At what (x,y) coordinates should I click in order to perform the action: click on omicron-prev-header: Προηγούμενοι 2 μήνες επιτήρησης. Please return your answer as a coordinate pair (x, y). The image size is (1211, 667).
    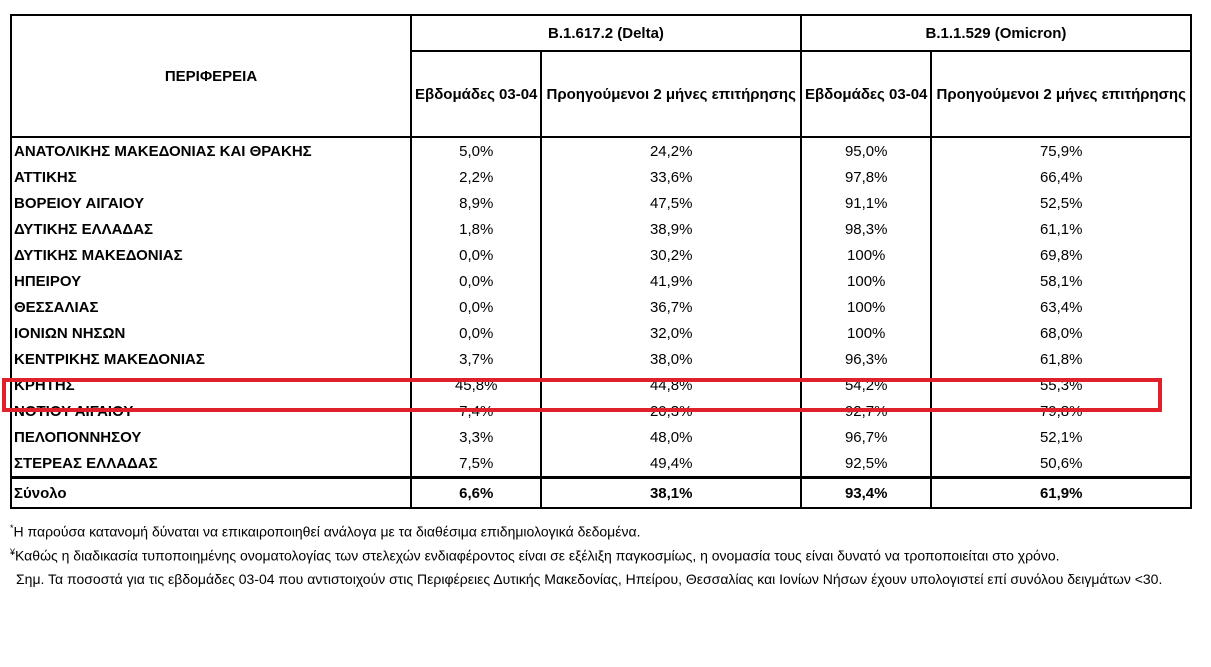
    Looking at the image, I should click on (1061, 94).